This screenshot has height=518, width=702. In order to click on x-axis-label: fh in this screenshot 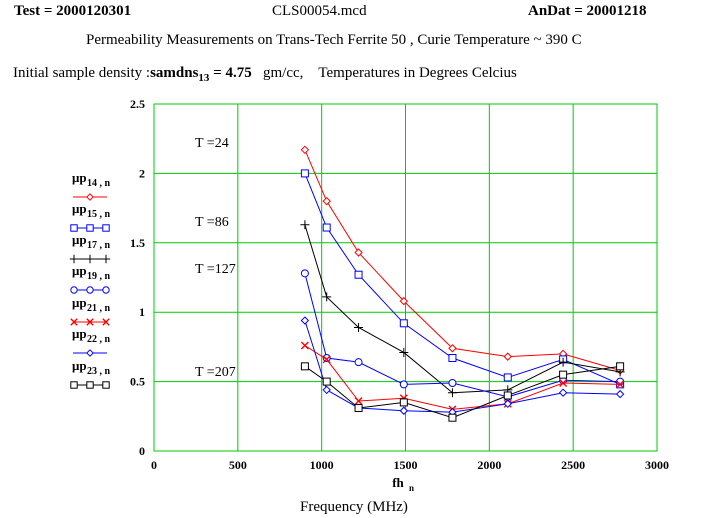, I will do `click(398, 482)`.